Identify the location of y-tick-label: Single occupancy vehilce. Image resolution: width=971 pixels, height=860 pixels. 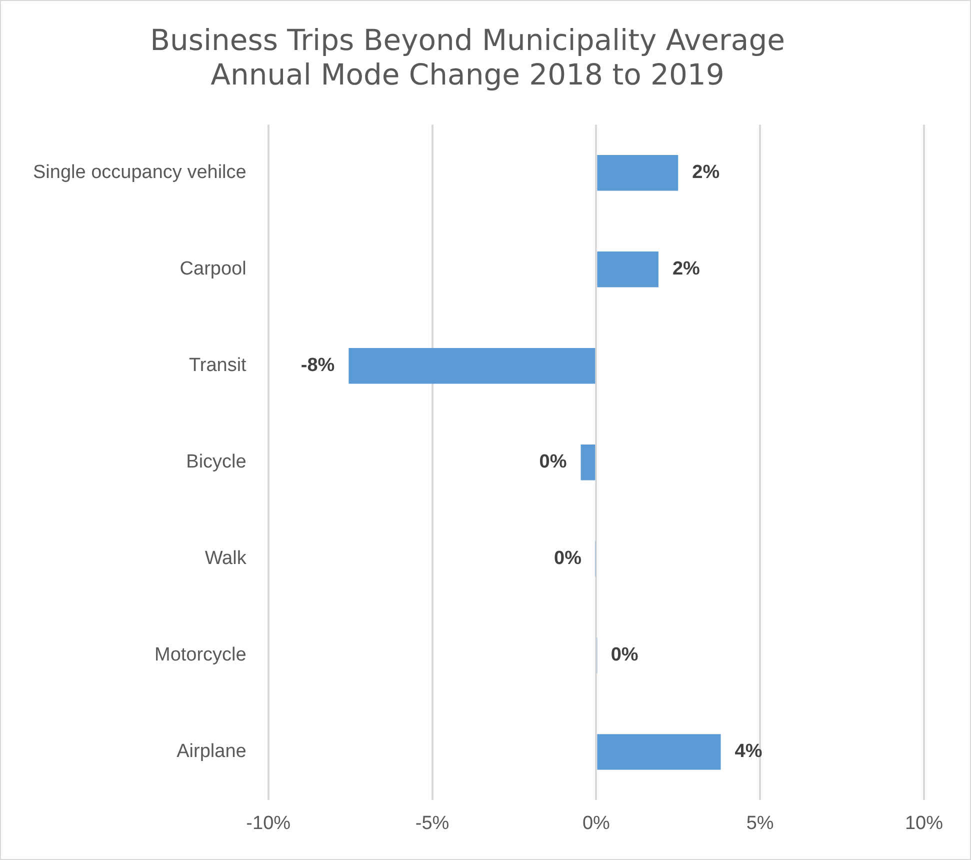
(139, 173).